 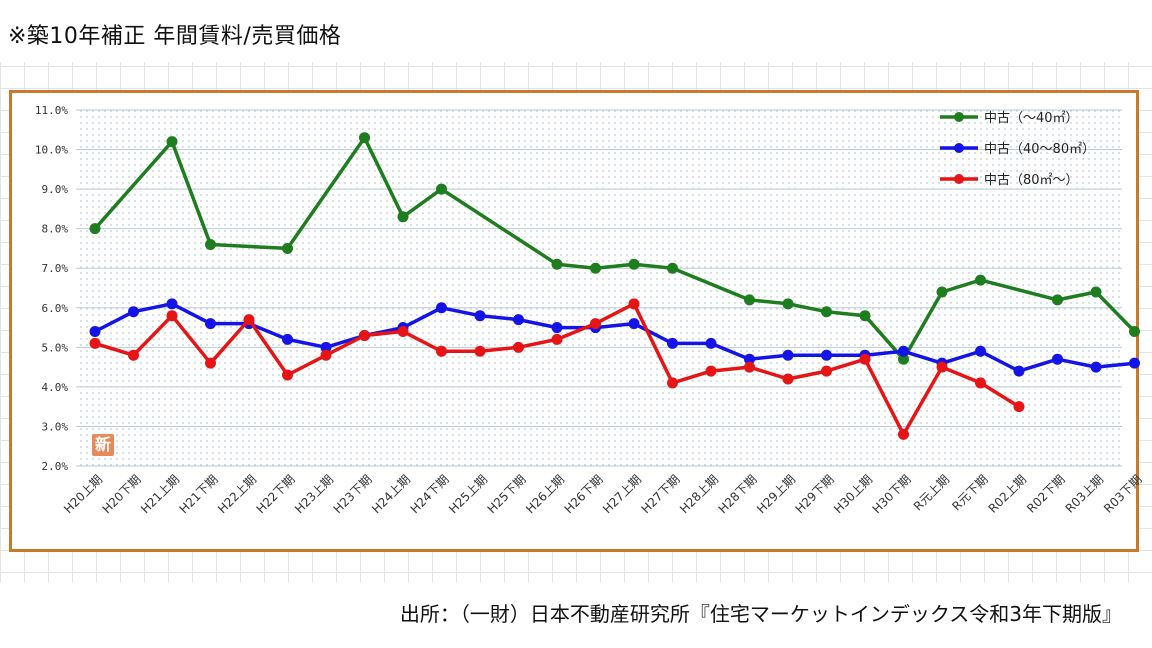 What do you see at coordinates (1008, 494) in the screenshot?
I see `x-tick-label: R02上期` at bounding box center [1008, 494].